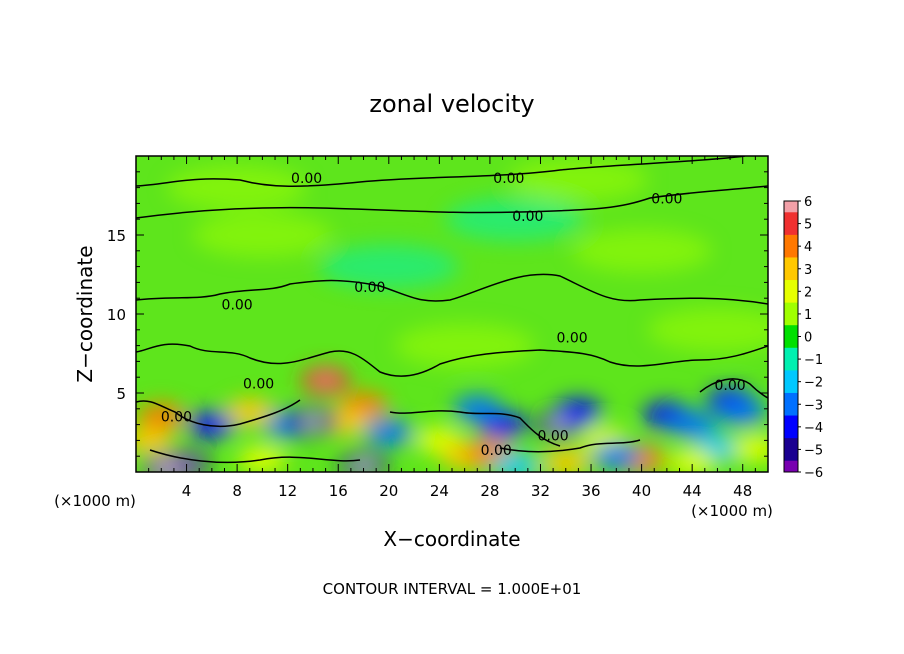 The height and width of the screenshot is (654, 904). What do you see at coordinates (803, 338) in the screenshot?
I see `colorbar: 6 5 4 3 2 1 0 −1 −2 −3 −4 −5 −6` at bounding box center [803, 338].